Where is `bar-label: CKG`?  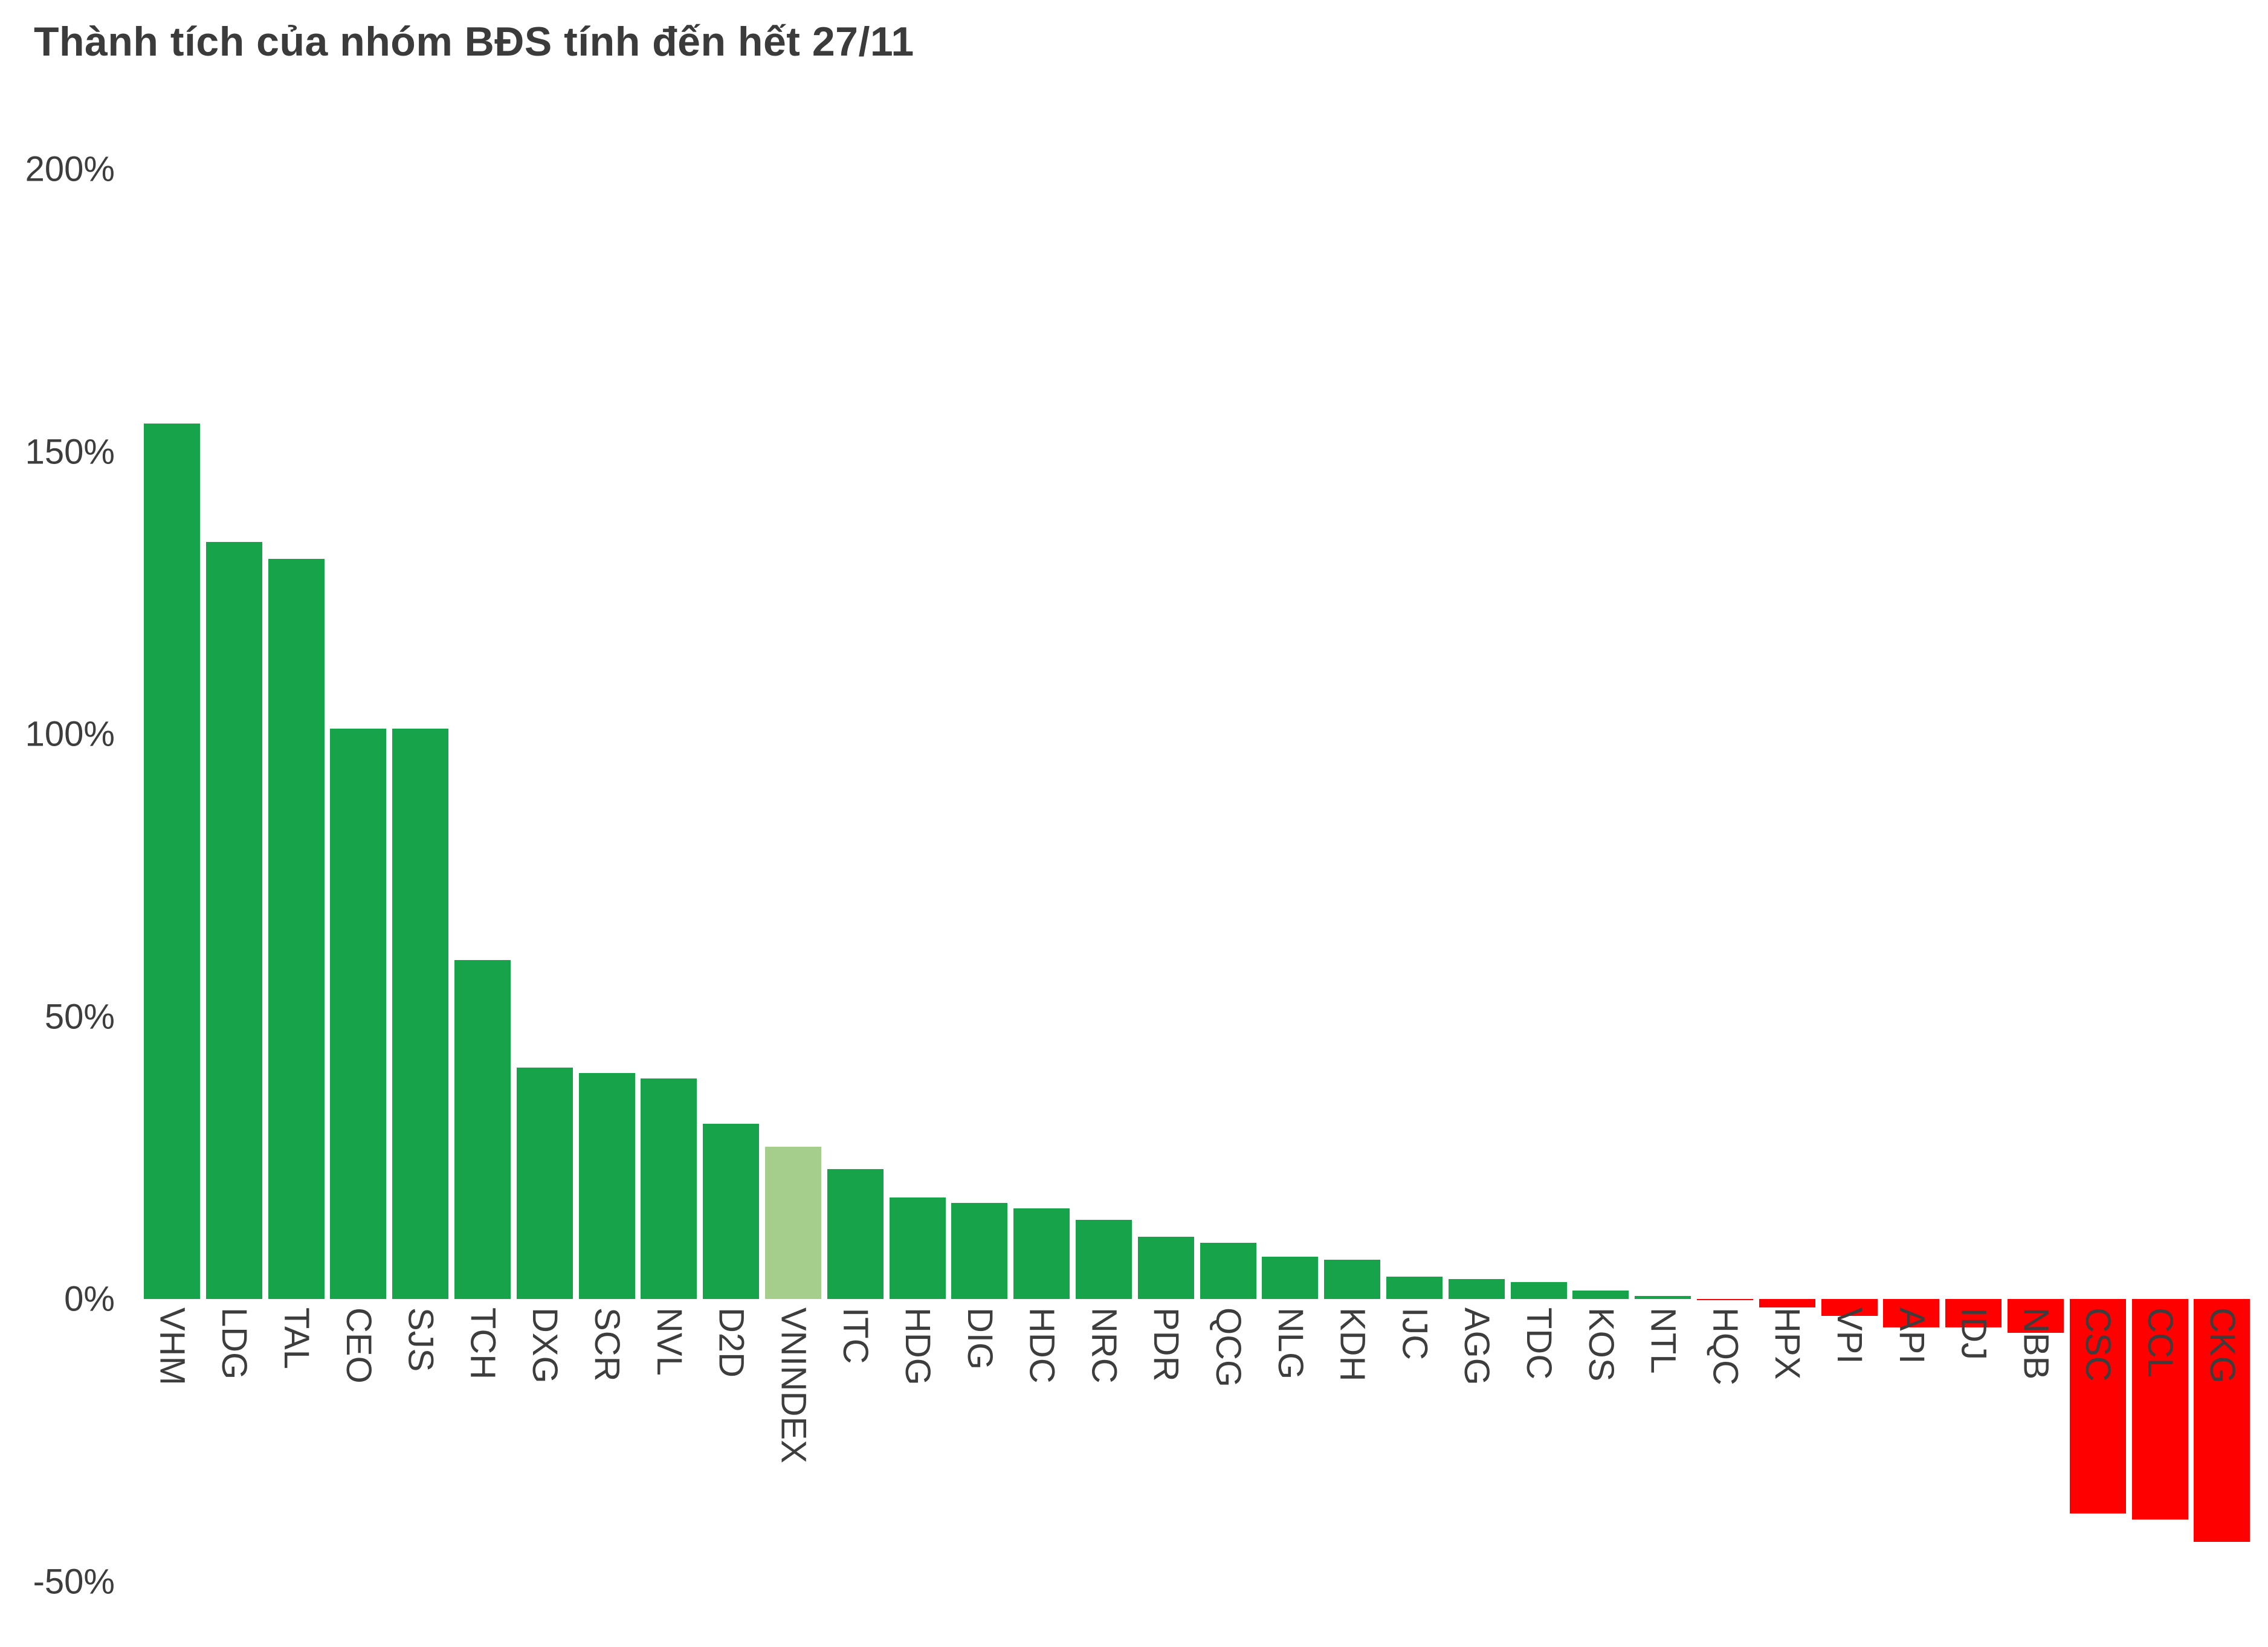
bar-label: CKG is located at coordinates (2222, 1345).